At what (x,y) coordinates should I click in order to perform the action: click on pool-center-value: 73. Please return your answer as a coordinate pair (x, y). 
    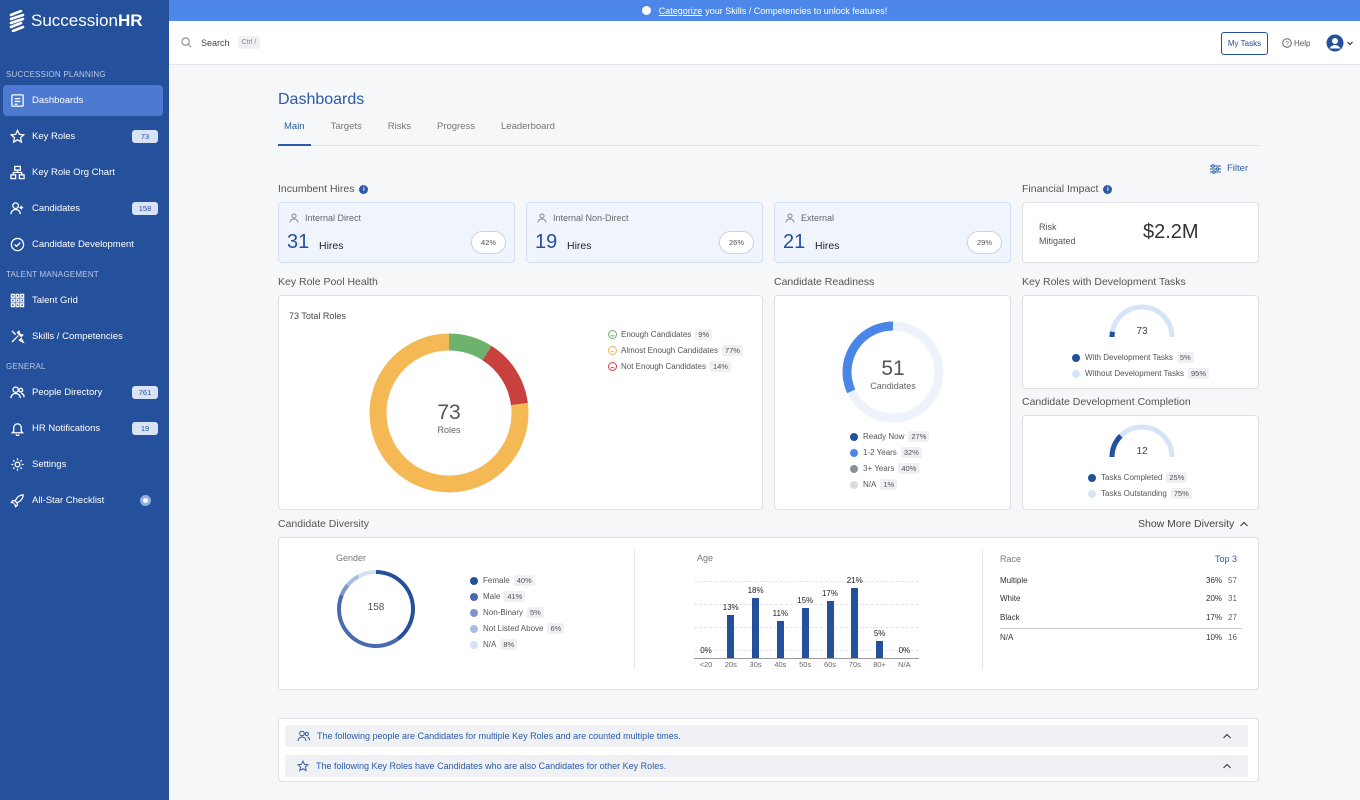
    Looking at the image, I should click on (449, 412).